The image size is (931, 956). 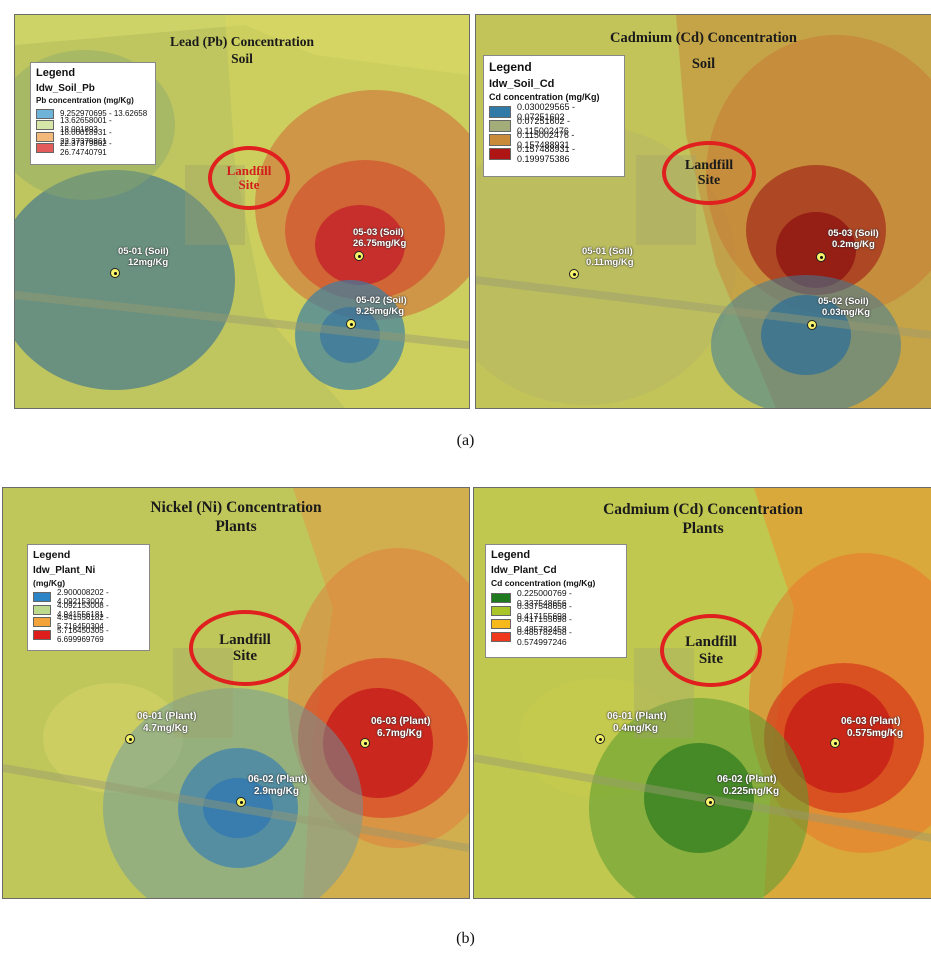 What do you see at coordinates (381, 306) in the screenshot?
I see `sample-label: 05-02 (Soil) 9.25mg/Kg` at bounding box center [381, 306].